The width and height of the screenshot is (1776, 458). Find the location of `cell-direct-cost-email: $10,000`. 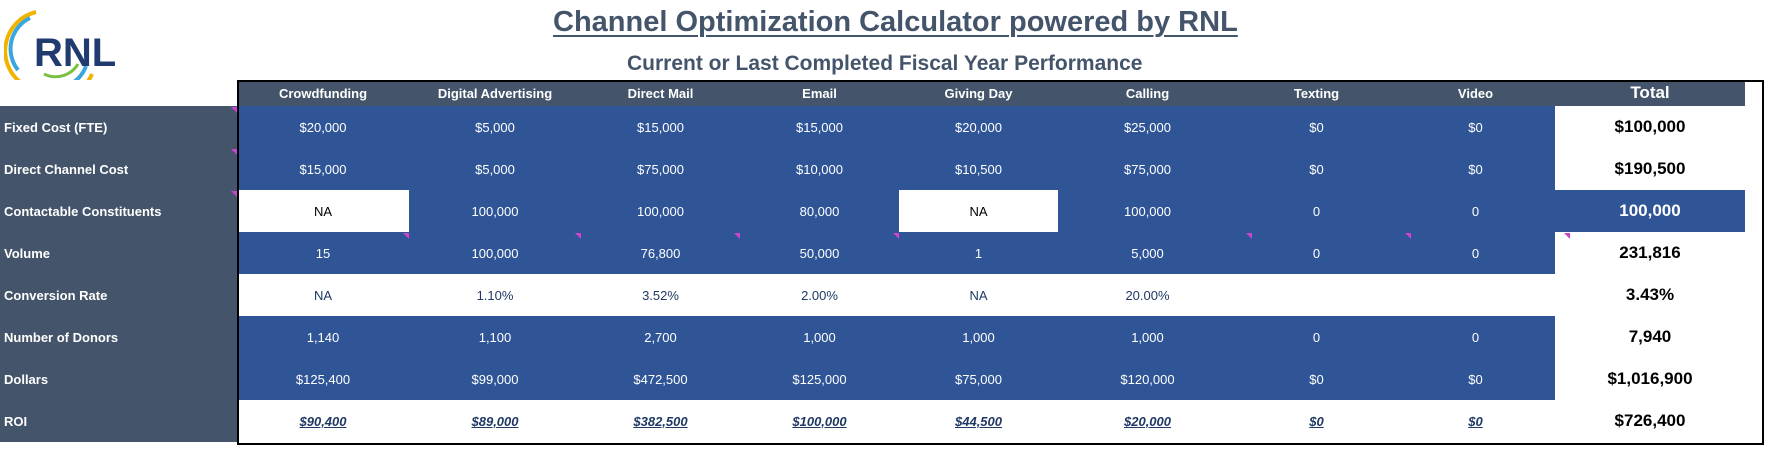

cell-direct-cost-email: $10,000 is located at coordinates (819, 169).